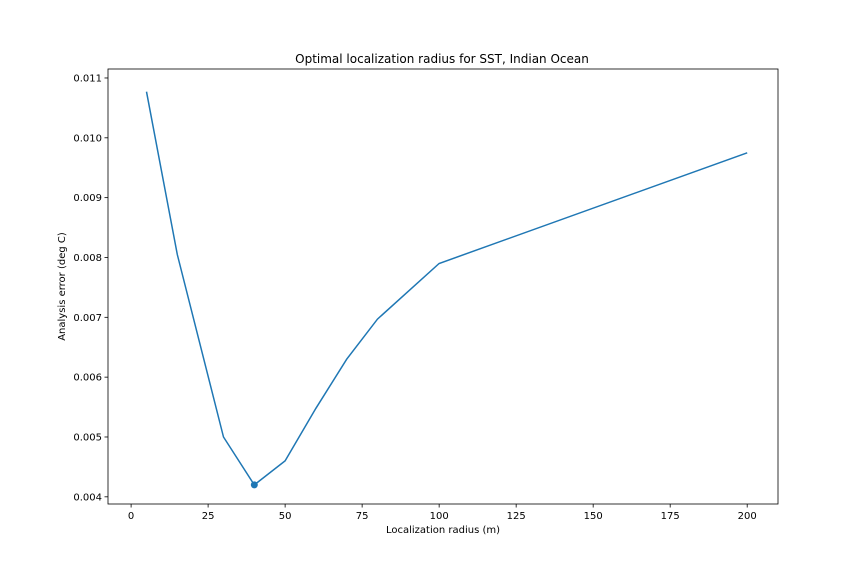  I want to click on y-tick-label: 0.005, so click(87, 437).